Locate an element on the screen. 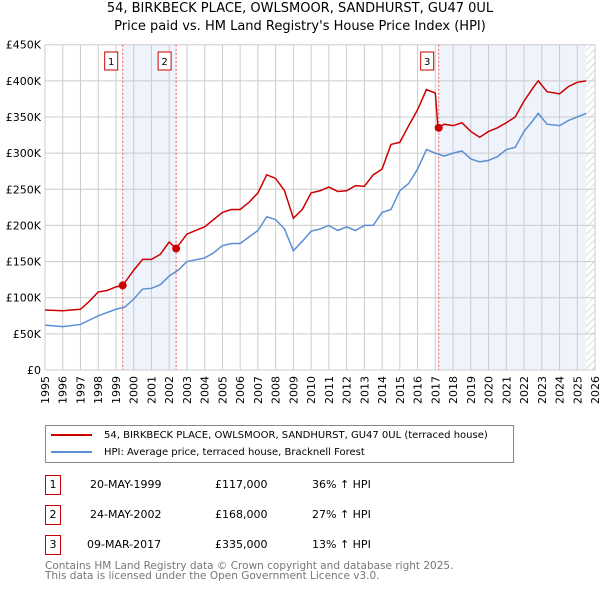 The image size is (600, 590). y-tick-label: £150K is located at coordinates (24, 262).